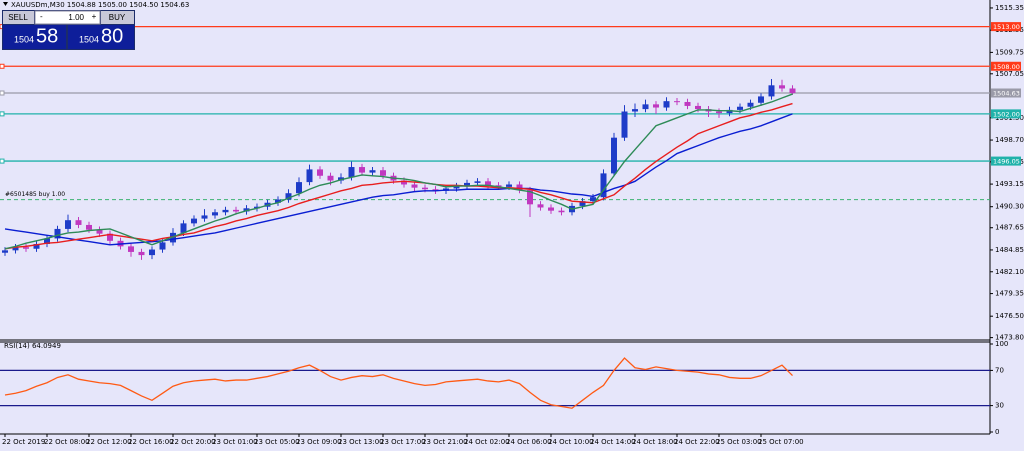  What do you see at coordinates (235, 442) in the screenshot?
I see `x-tick-label: 23 Oct 01:00` at bounding box center [235, 442].